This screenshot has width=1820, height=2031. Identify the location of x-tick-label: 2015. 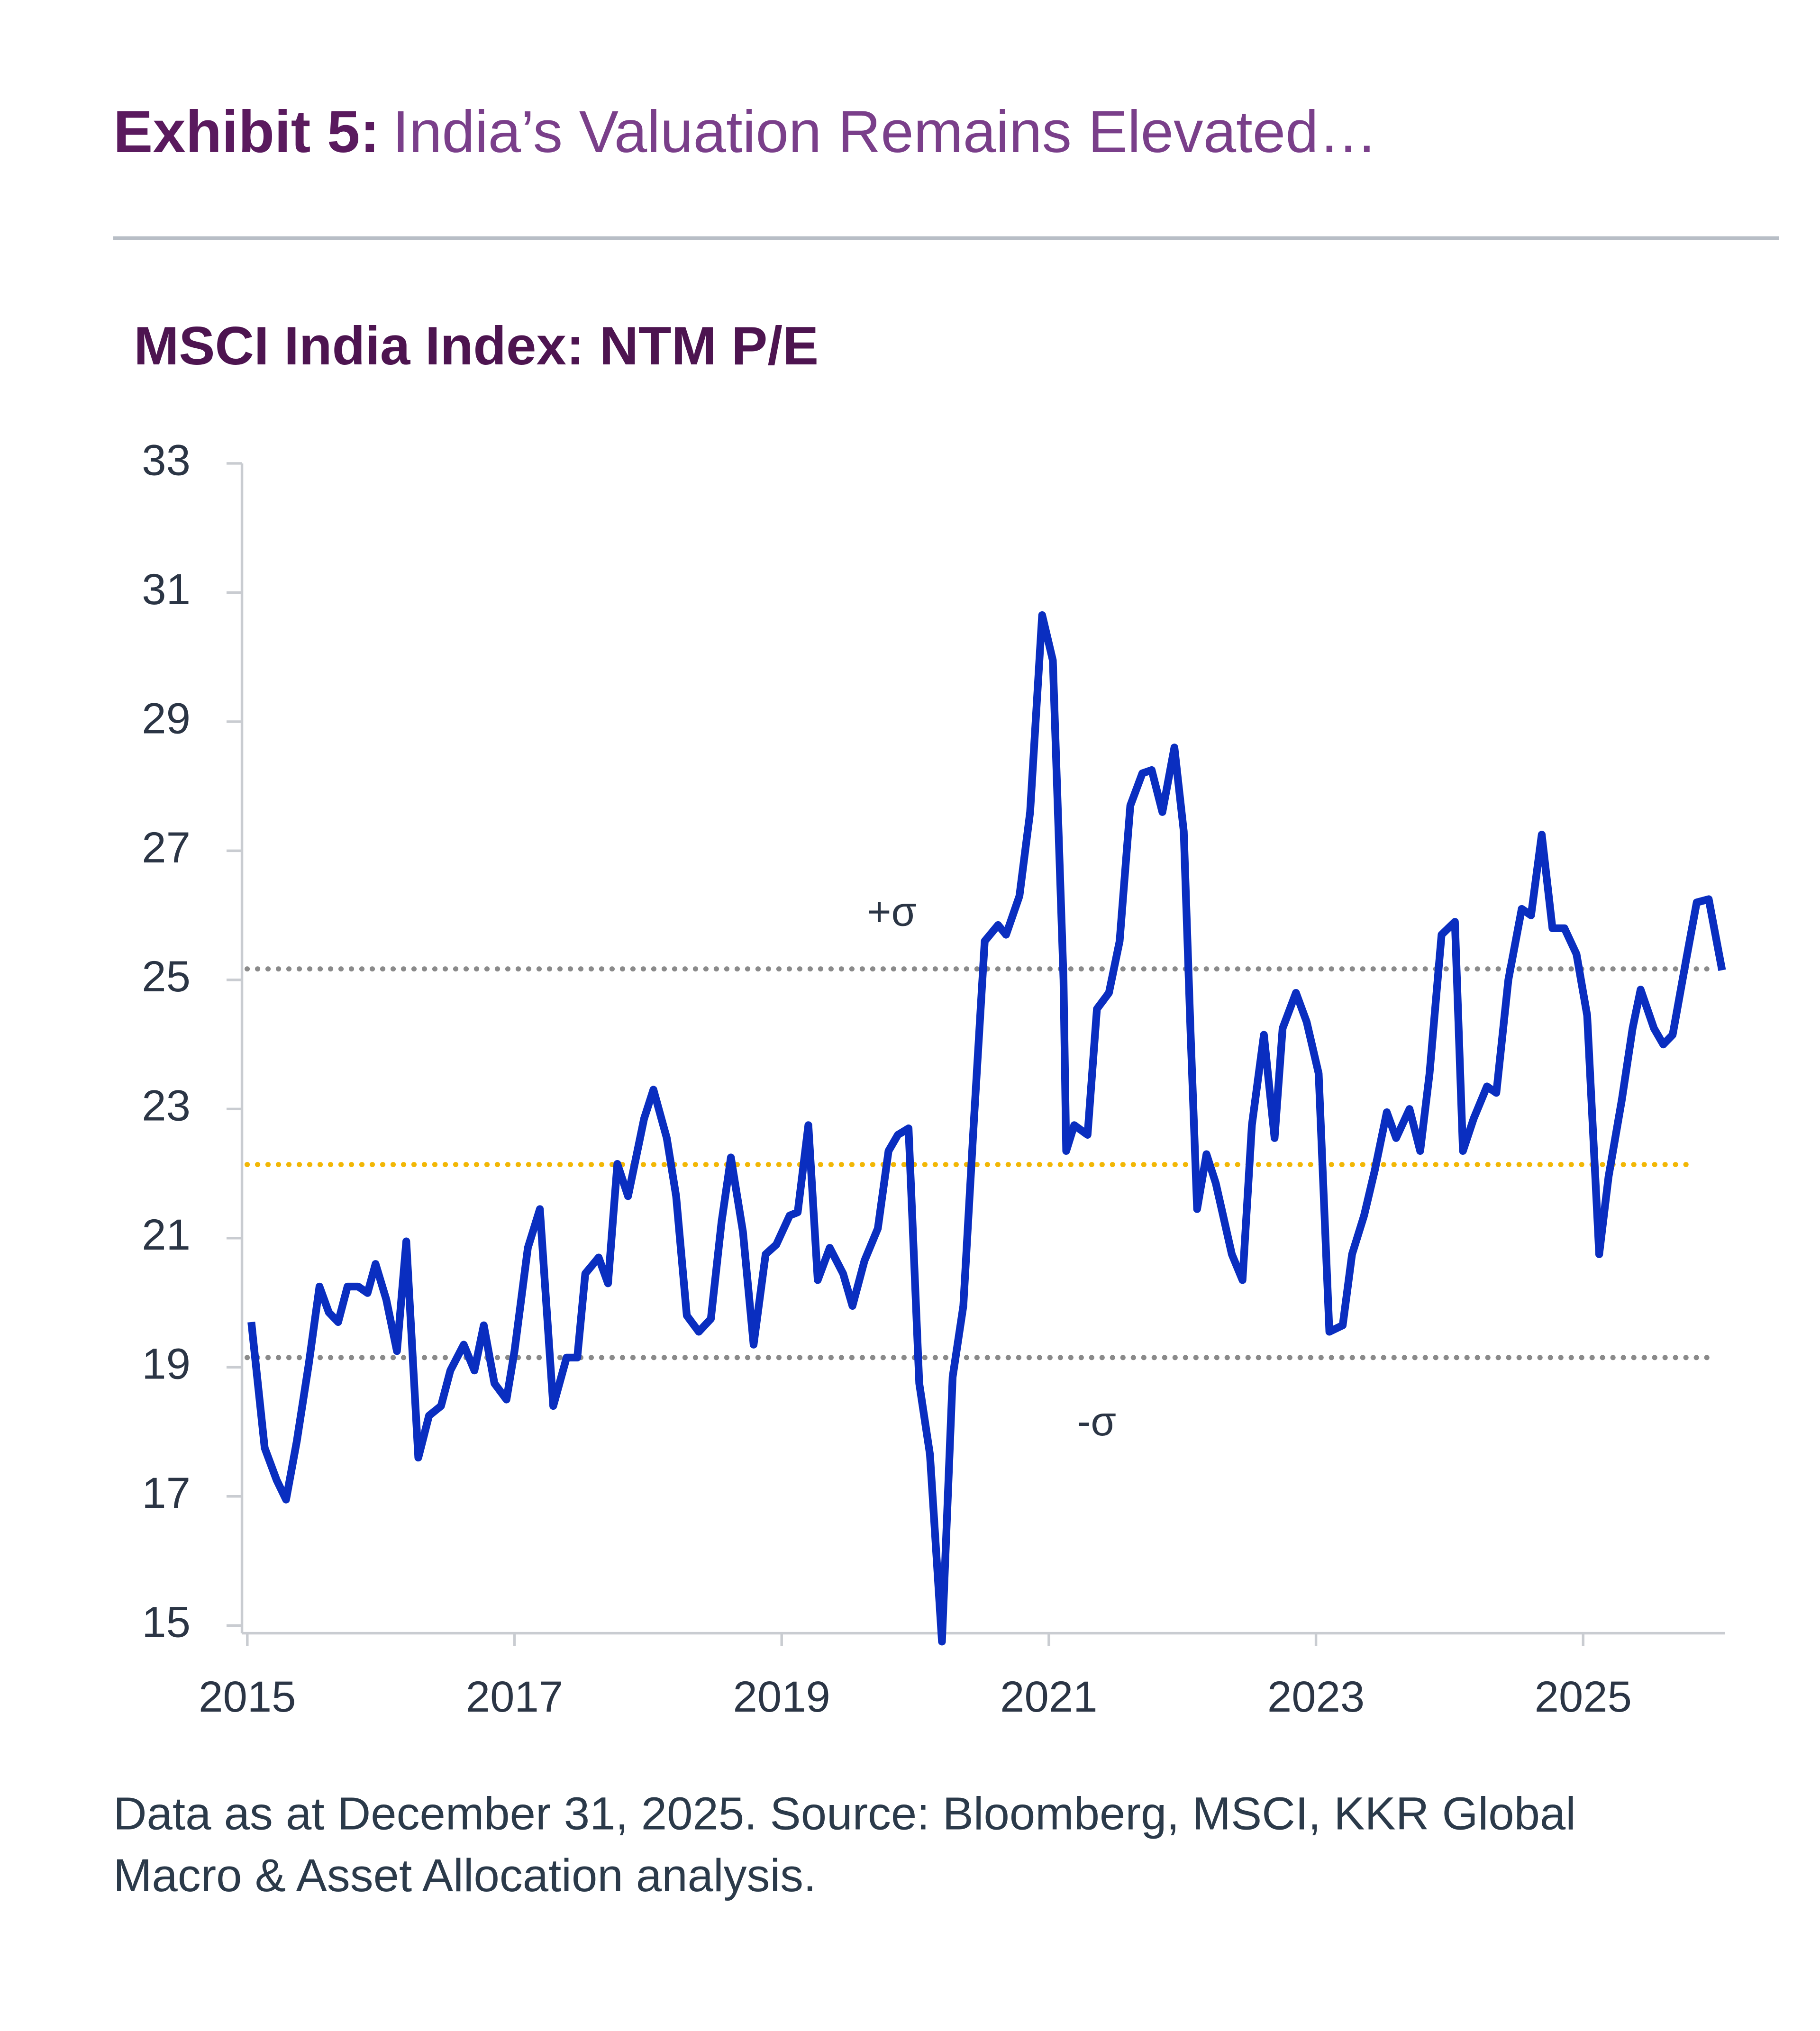
(247, 1696).